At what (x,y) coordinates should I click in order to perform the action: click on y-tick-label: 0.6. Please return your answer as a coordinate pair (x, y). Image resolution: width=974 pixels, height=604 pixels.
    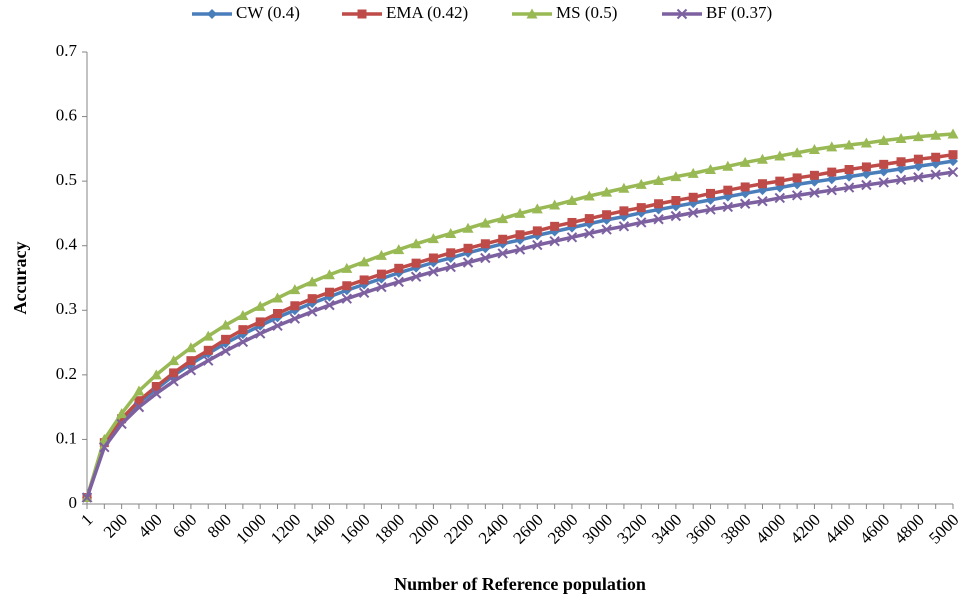
    Looking at the image, I should click on (66, 114).